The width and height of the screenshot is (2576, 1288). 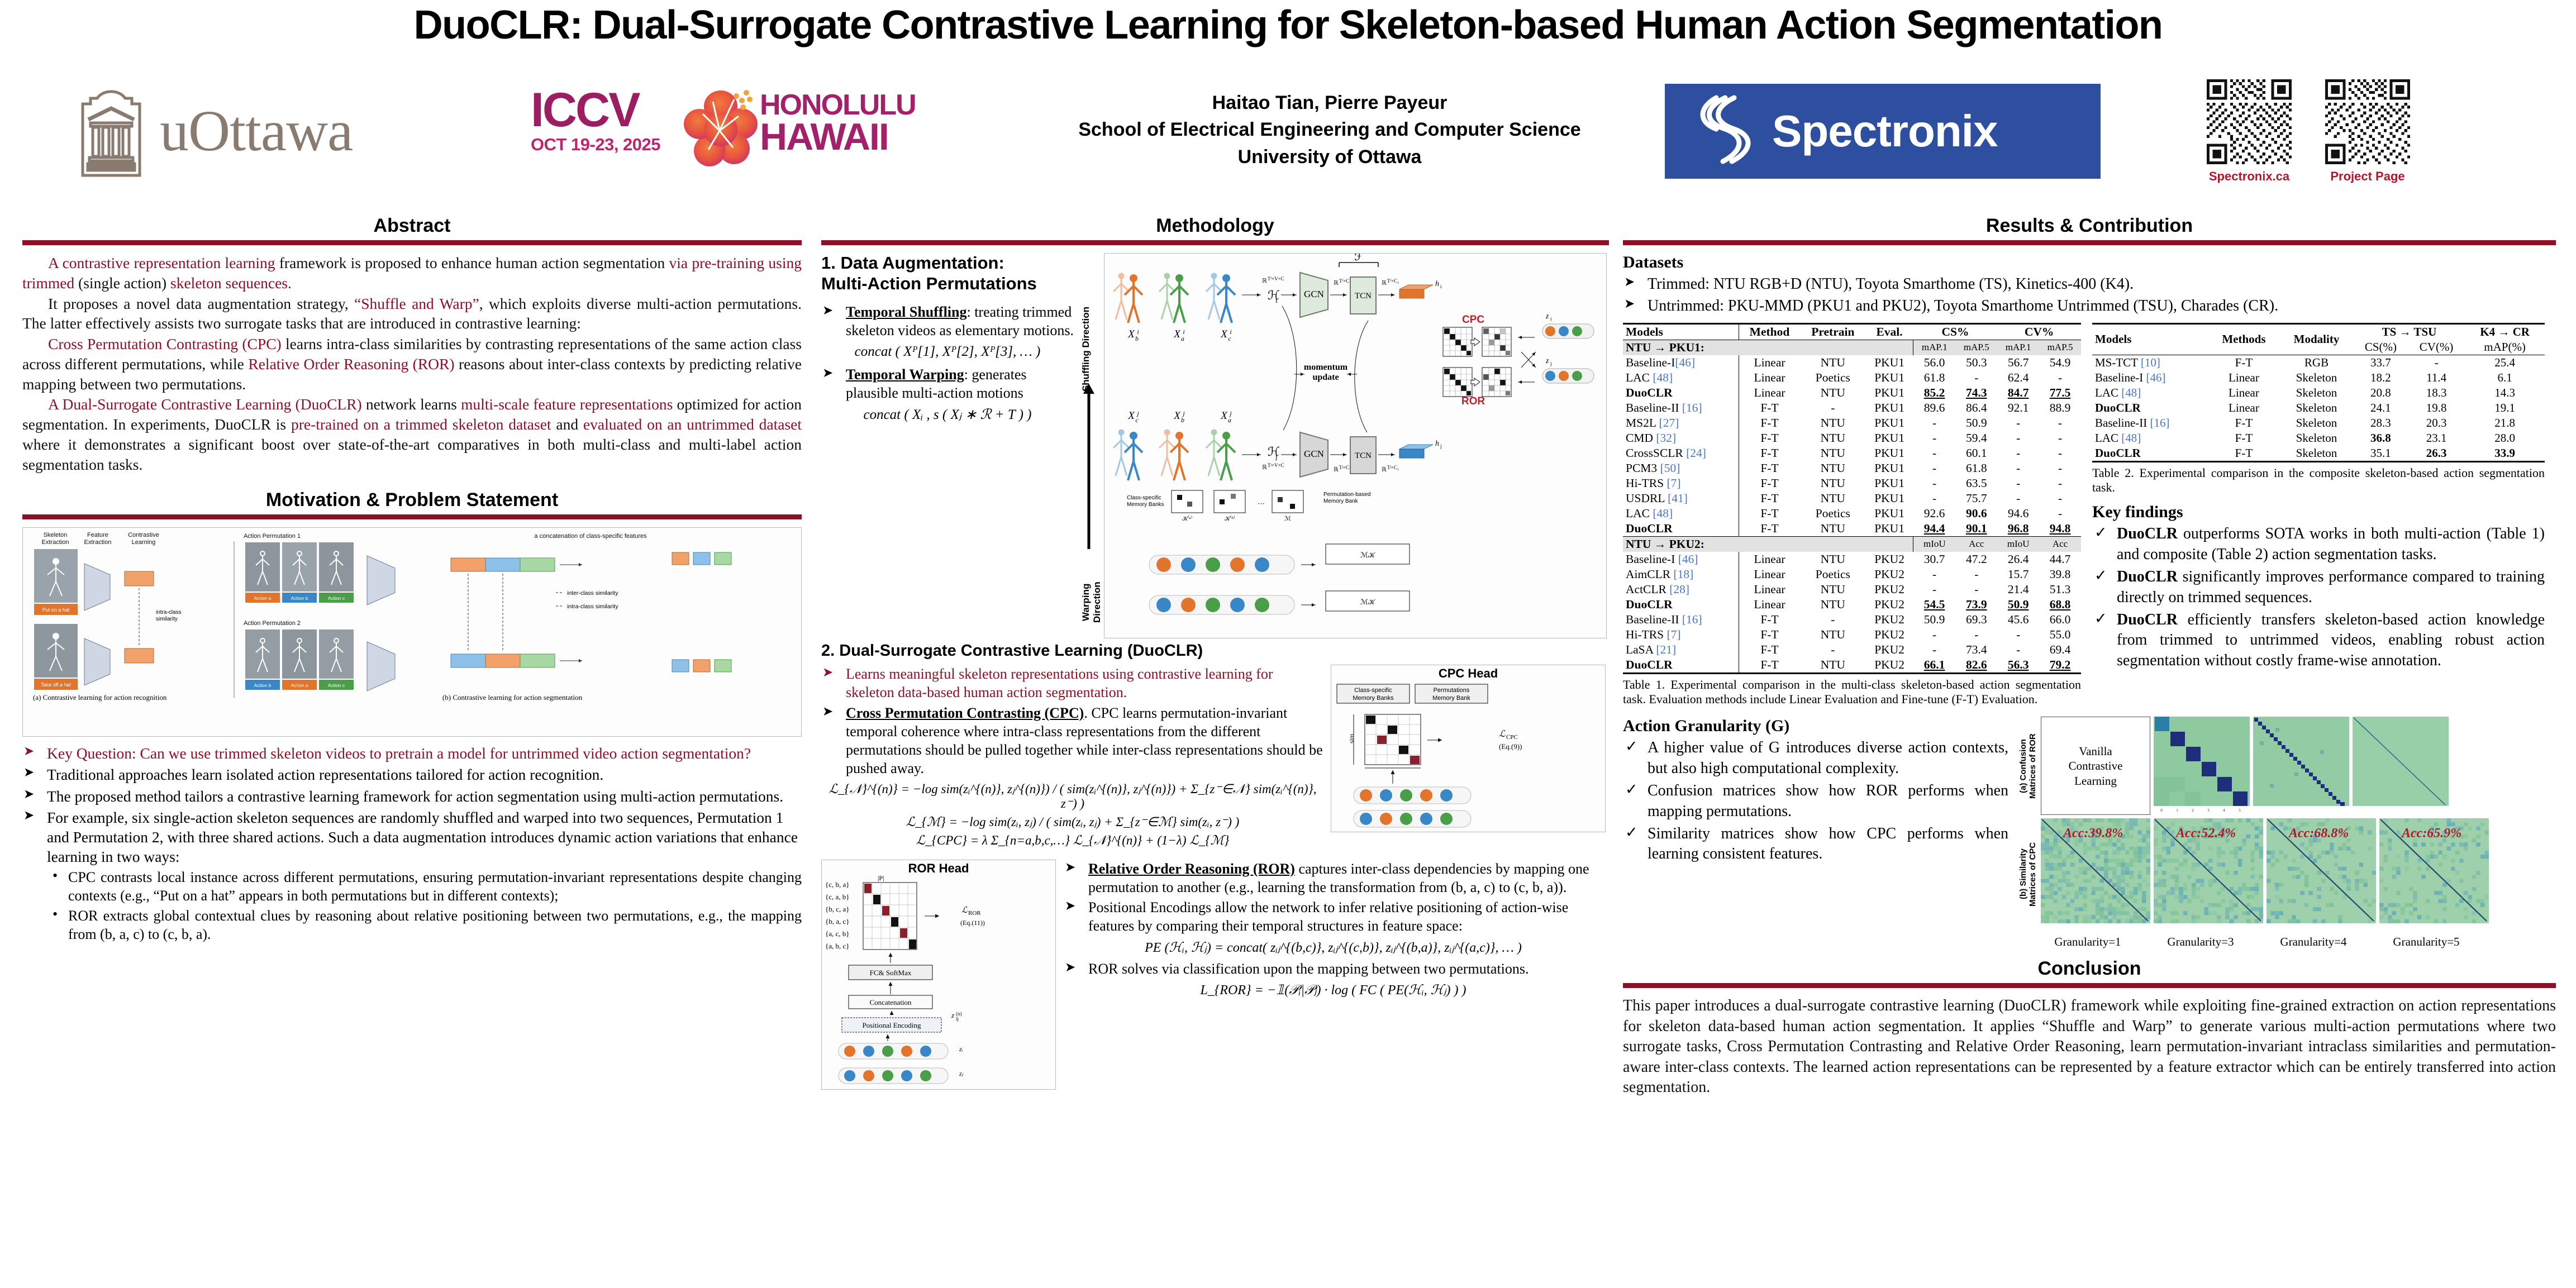 What do you see at coordinates (1976, 528) in the screenshot?
I see `table-cell-value: 90.1` at bounding box center [1976, 528].